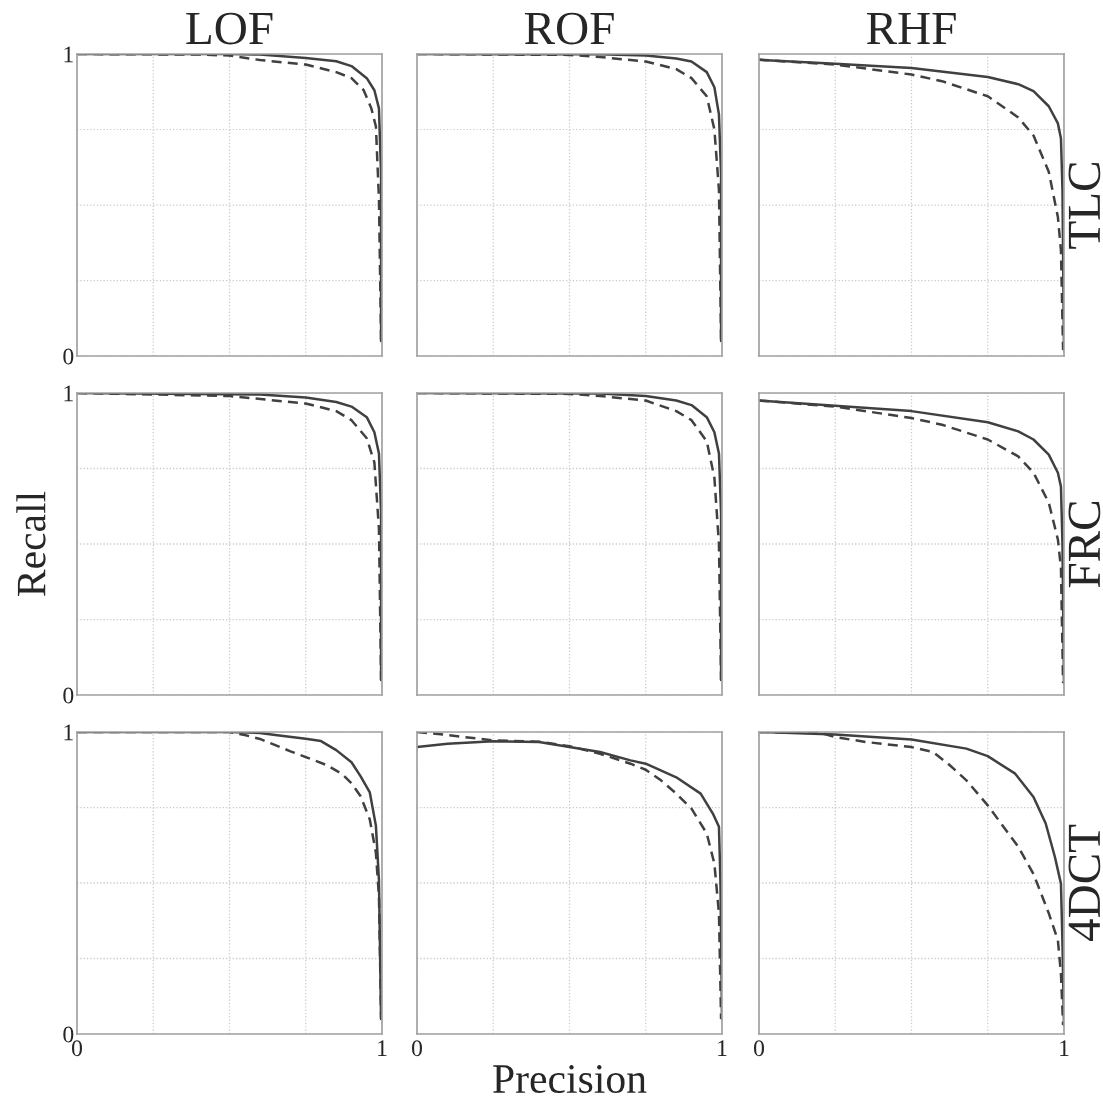 This screenshot has width=1103, height=1104. I want to click on chart-title: ROF, so click(569, 28).